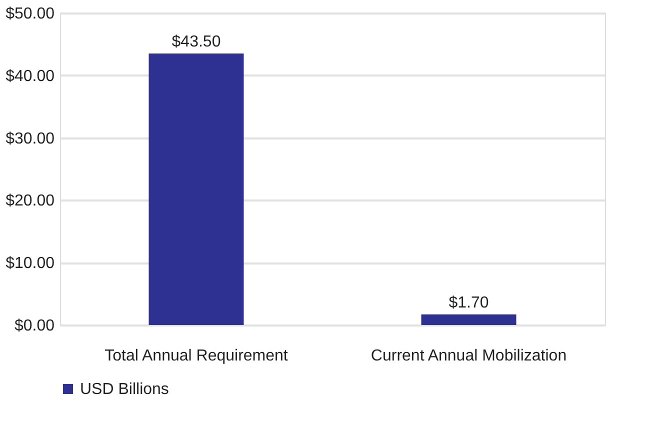 The width and height of the screenshot is (665, 435). Describe the element at coordinates (30, 14) in the screenshot. I see `y-tick-label: $50.00` at that location.